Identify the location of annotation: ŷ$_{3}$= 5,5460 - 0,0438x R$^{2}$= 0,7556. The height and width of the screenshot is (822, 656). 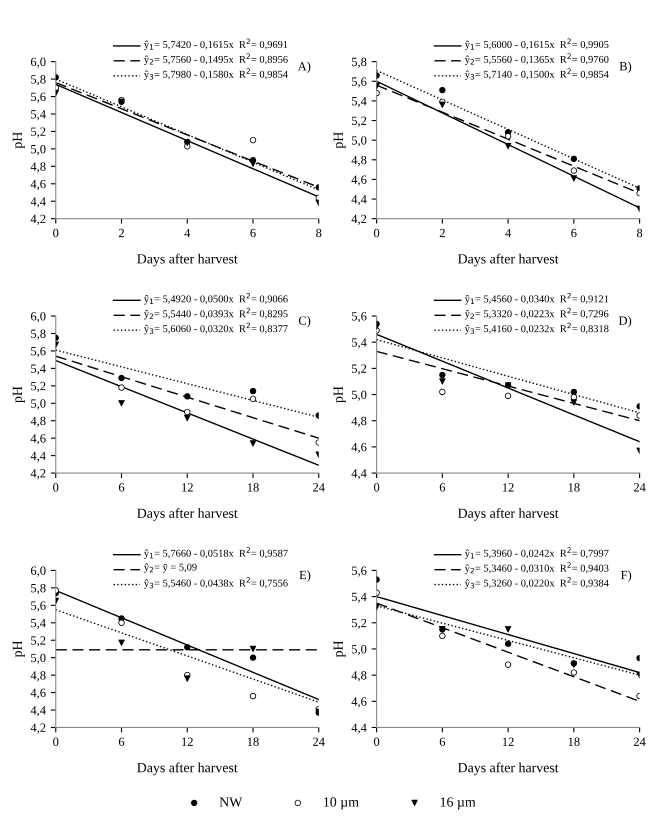
(216, 583).